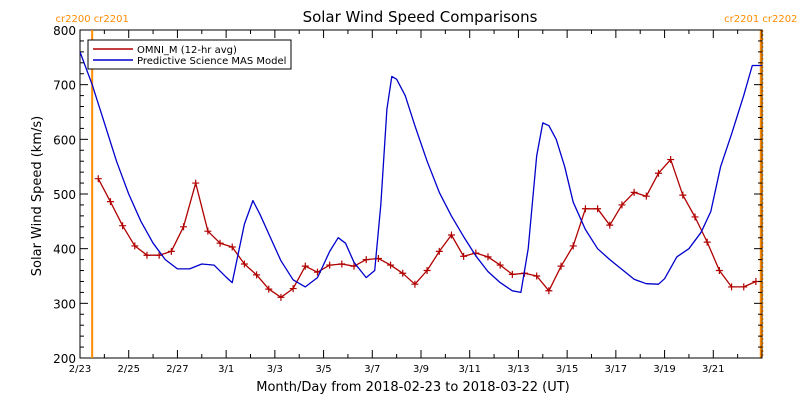  Describe the element at coordinates (211, 61) in the screenshot. I see `legend-entry: Predictive Science MAS Model` at that location.